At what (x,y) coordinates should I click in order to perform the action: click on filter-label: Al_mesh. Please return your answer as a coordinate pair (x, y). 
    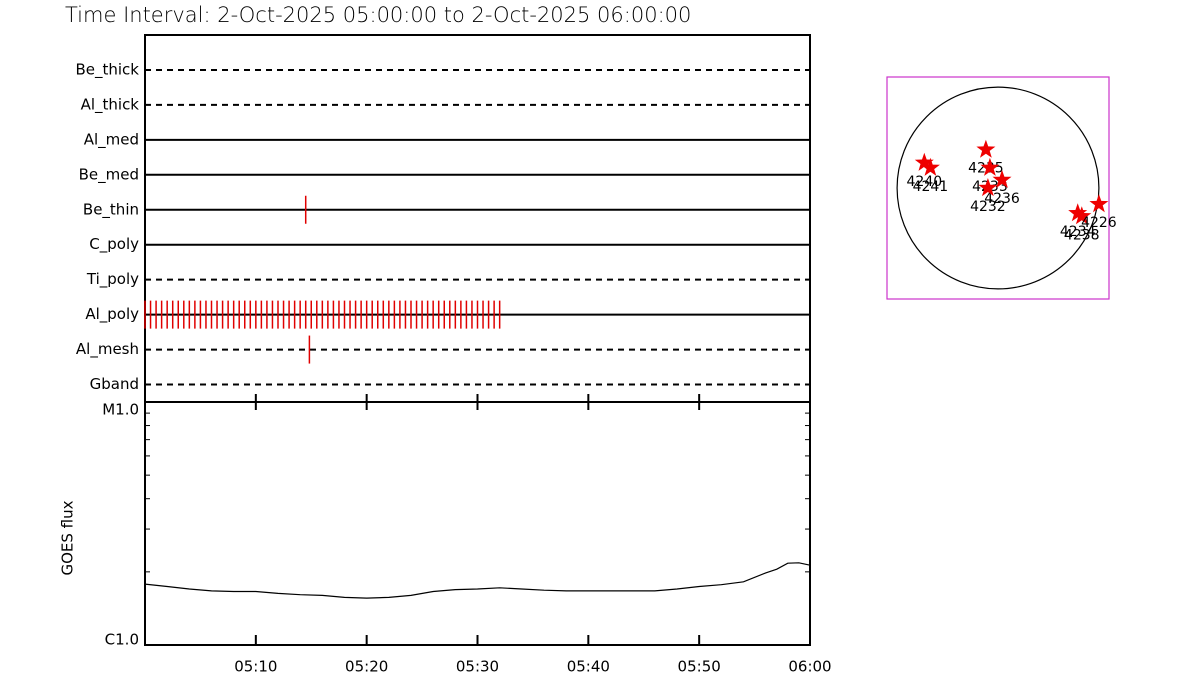
    Looking at the image, I should click on (107, 349).